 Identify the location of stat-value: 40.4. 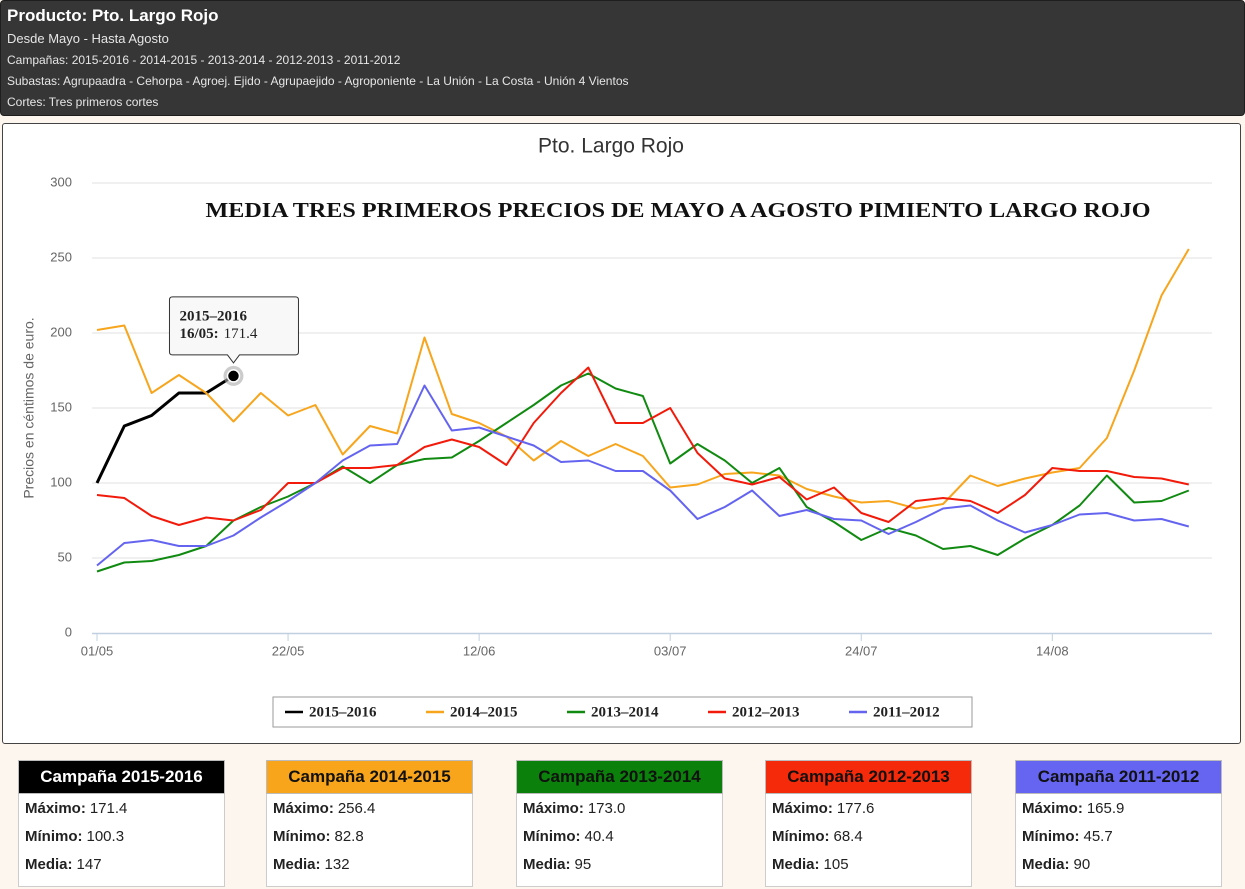
(599, 836).